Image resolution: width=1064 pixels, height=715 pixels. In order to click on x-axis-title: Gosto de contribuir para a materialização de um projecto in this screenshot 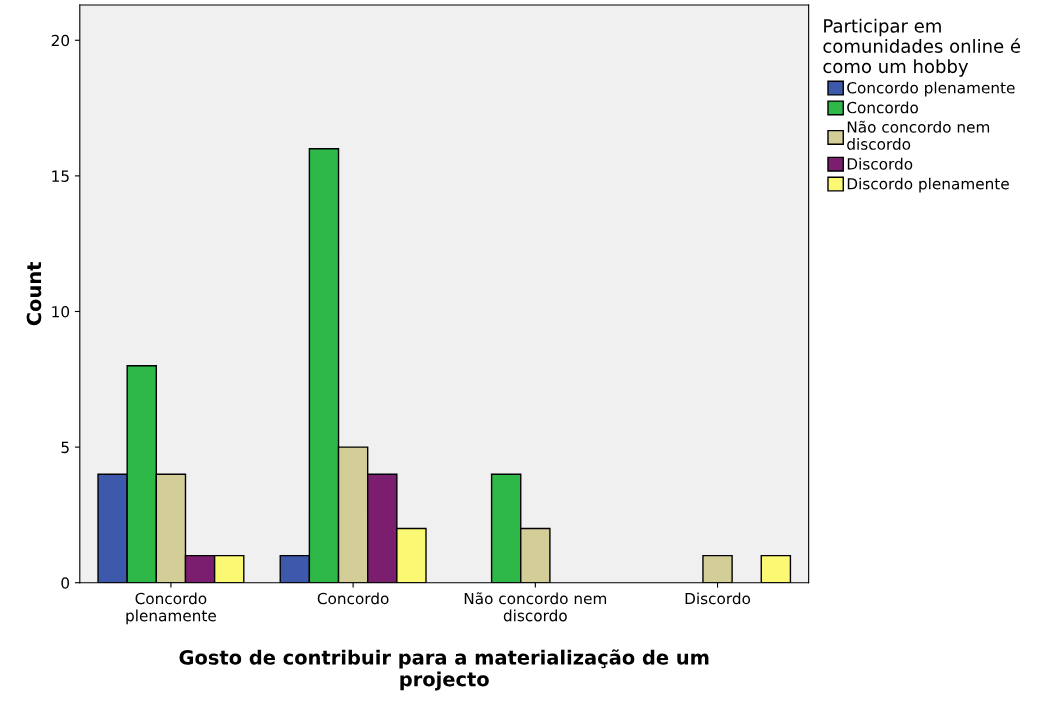, I will do `click(444, 670)`.